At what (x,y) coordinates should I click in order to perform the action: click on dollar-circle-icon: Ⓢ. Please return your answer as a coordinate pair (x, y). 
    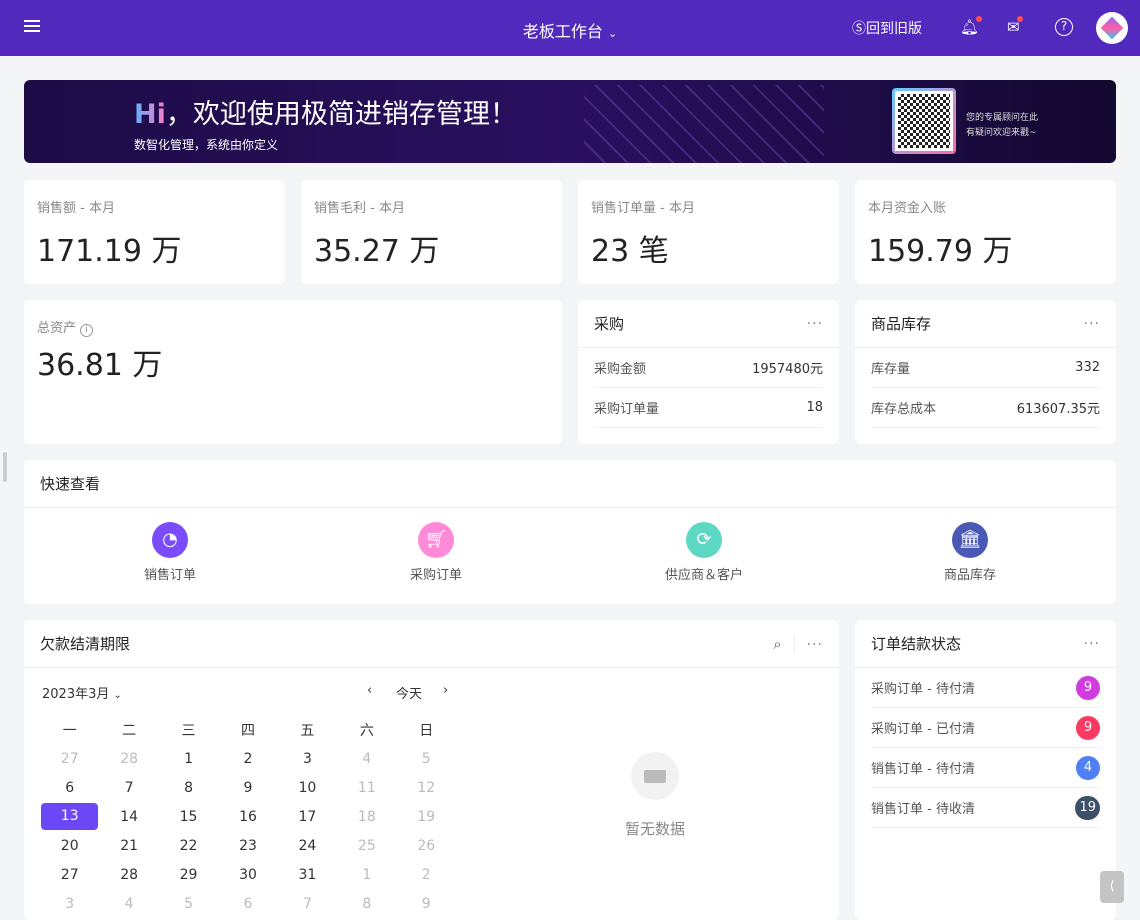
    Looking at the image, I should click on (859, 29).